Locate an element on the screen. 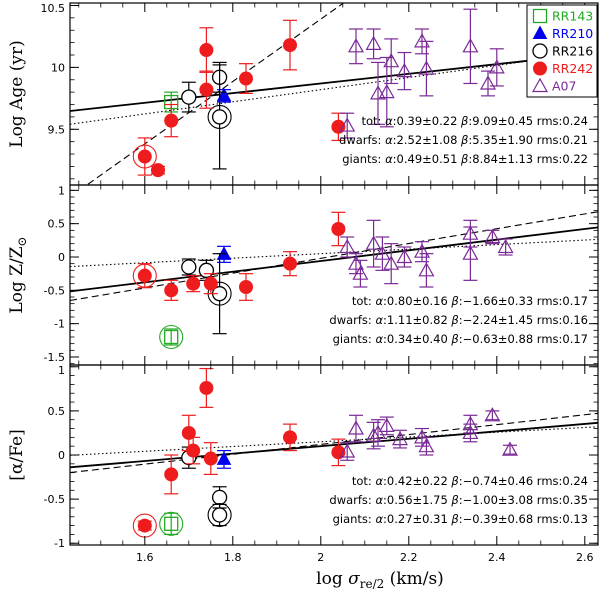 The width and height of the screenshot is (600, 590). fit-annotation: tot: α:0.39±0.22 β:9.09±0.45 rms:0.24 is located at coordinates (474, 121).